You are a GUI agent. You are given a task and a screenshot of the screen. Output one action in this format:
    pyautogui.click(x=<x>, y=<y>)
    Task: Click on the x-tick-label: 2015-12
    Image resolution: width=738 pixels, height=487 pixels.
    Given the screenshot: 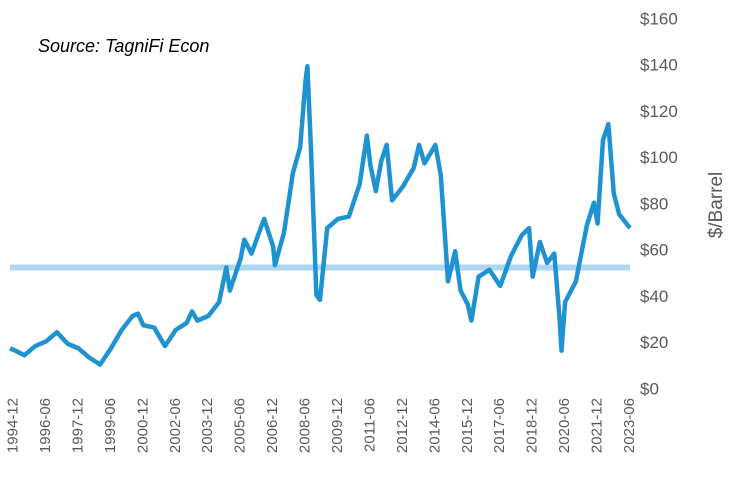 What is the action you would take?
    pyautogui.click(x=467, y=425)
    